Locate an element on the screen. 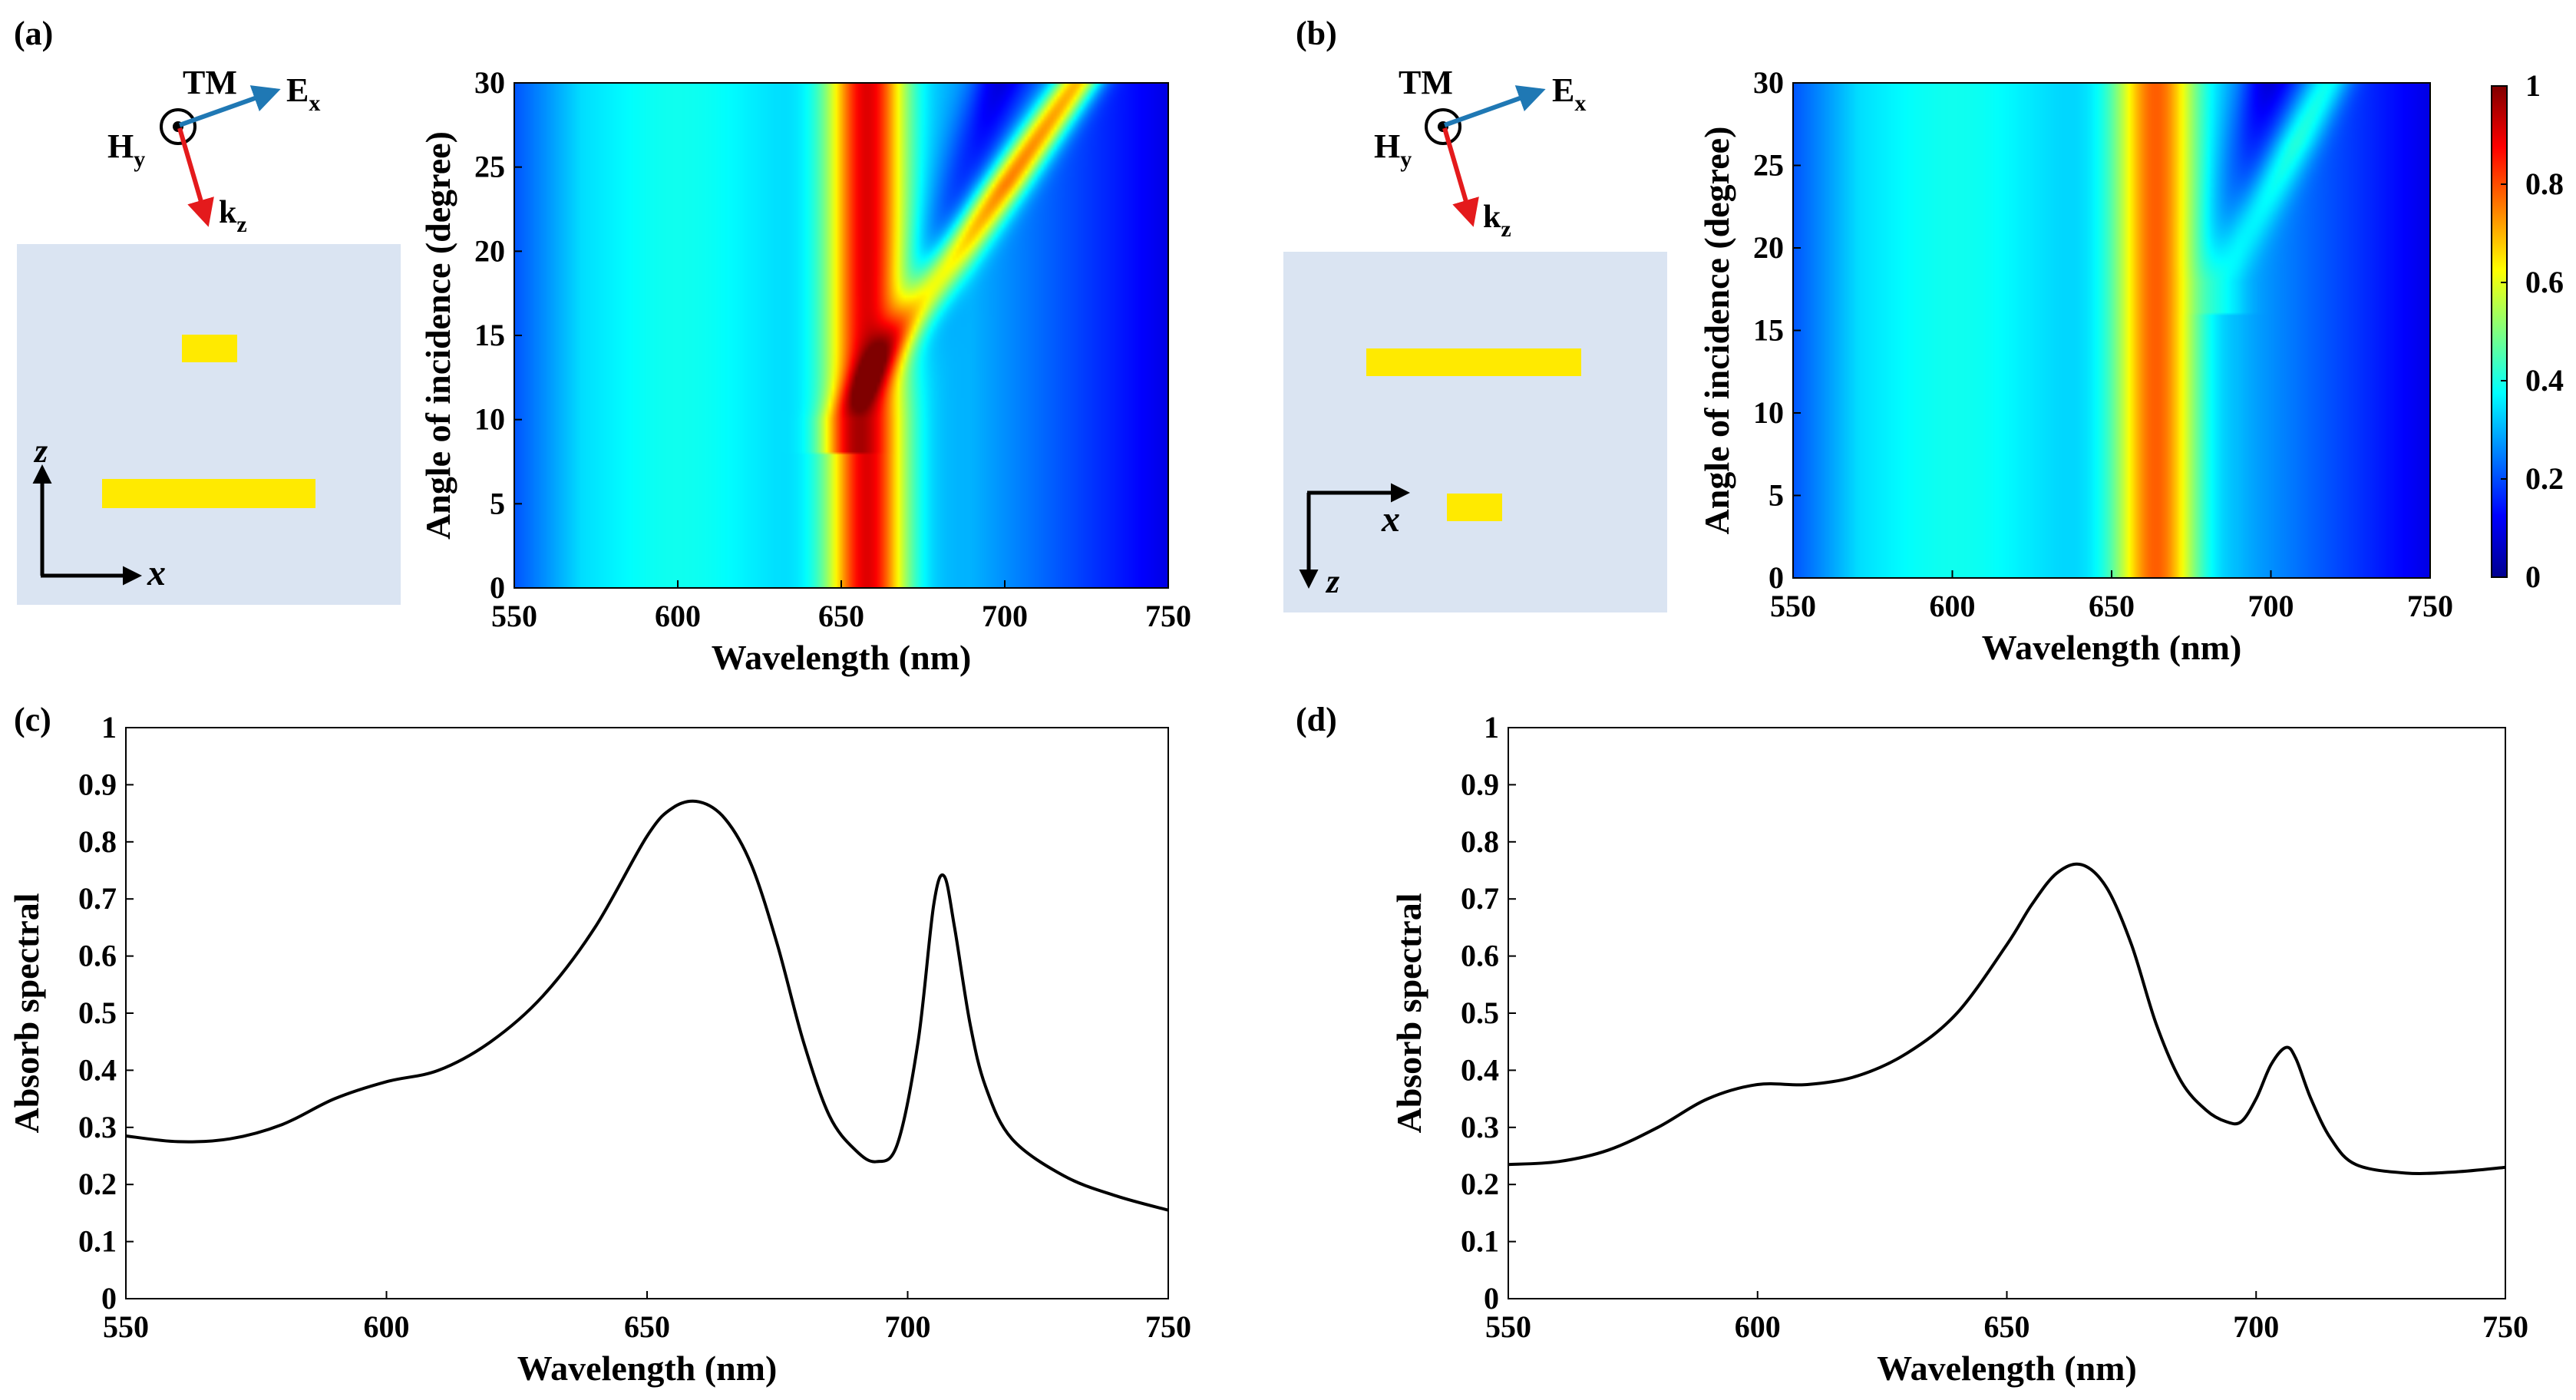  y-tick-label-d: 1 is located at coordinates (1491, 728).